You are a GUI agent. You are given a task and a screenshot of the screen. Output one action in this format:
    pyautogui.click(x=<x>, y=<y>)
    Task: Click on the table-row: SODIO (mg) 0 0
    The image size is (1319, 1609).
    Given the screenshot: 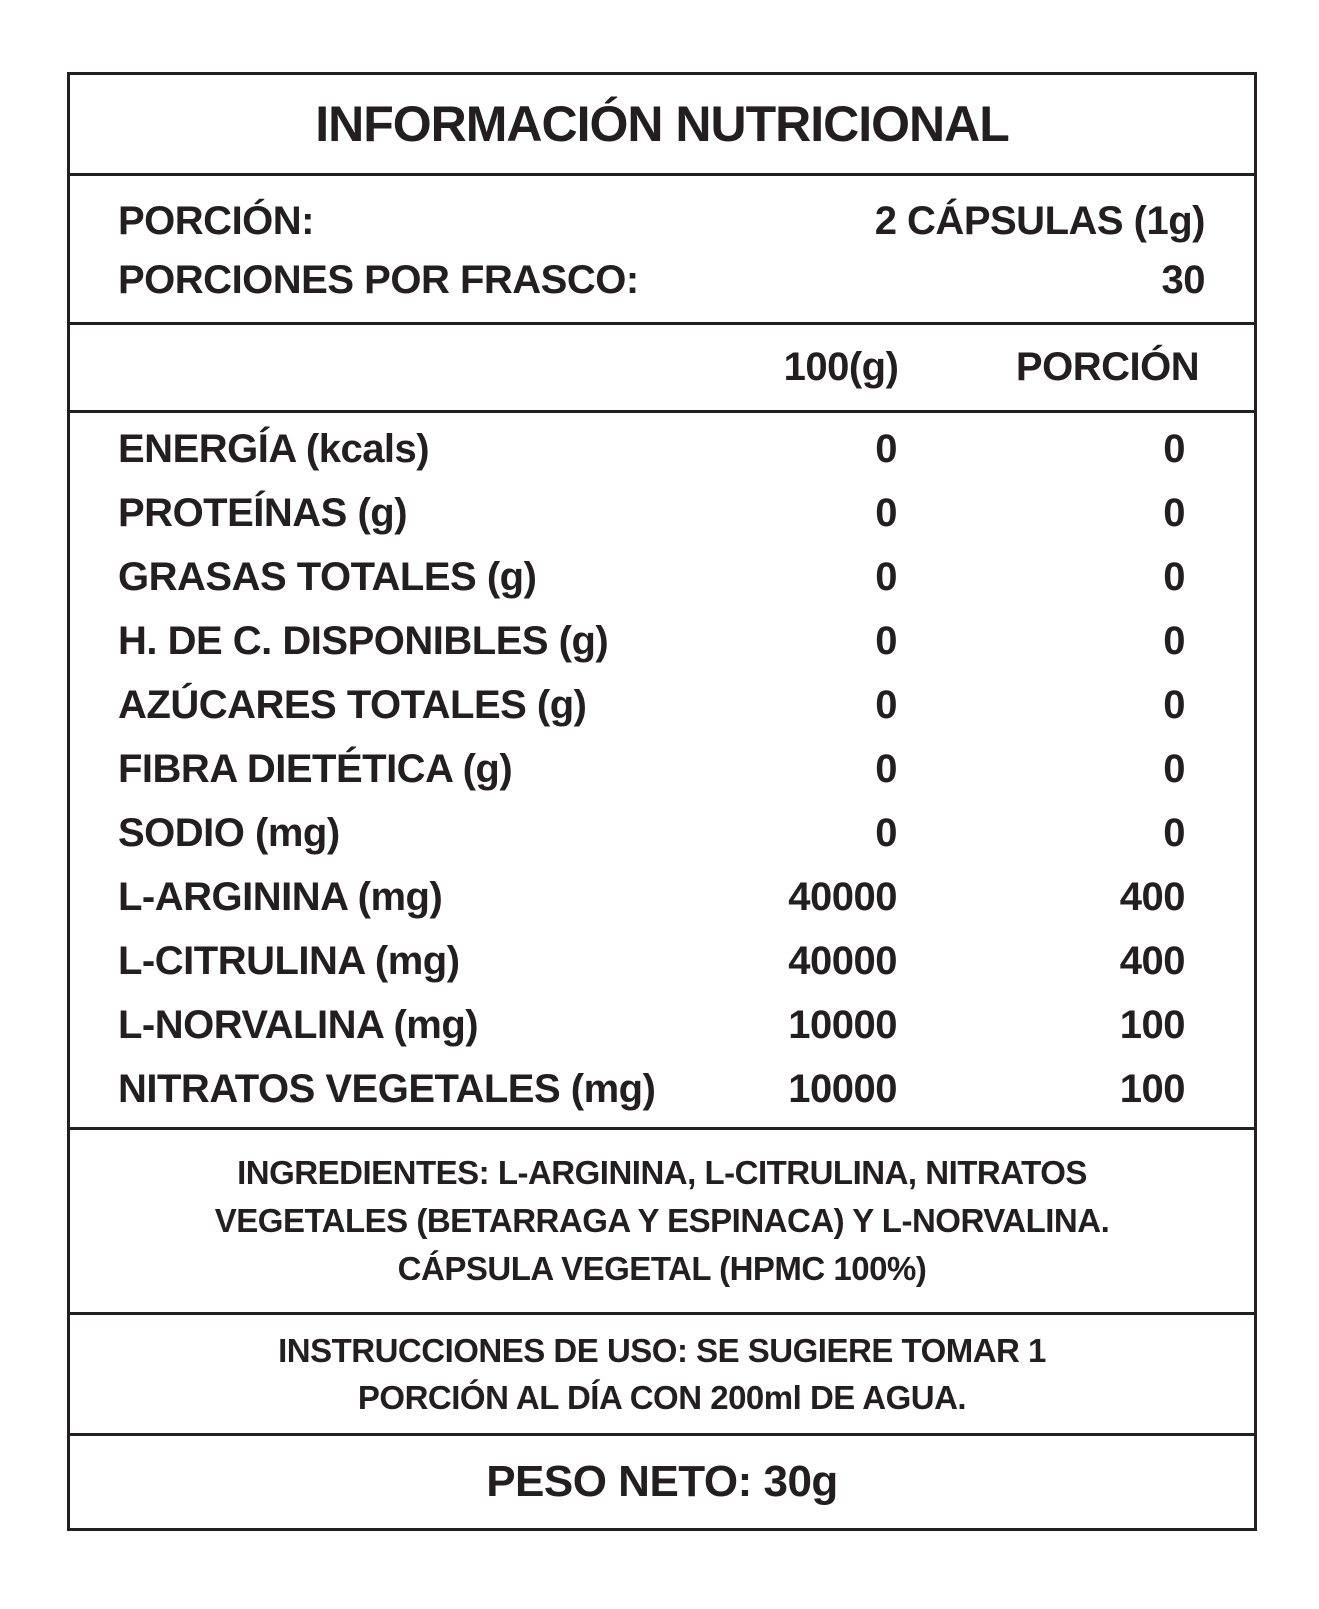 What is the action you would take?
    pyautogui.click(x=662, y=833)
    